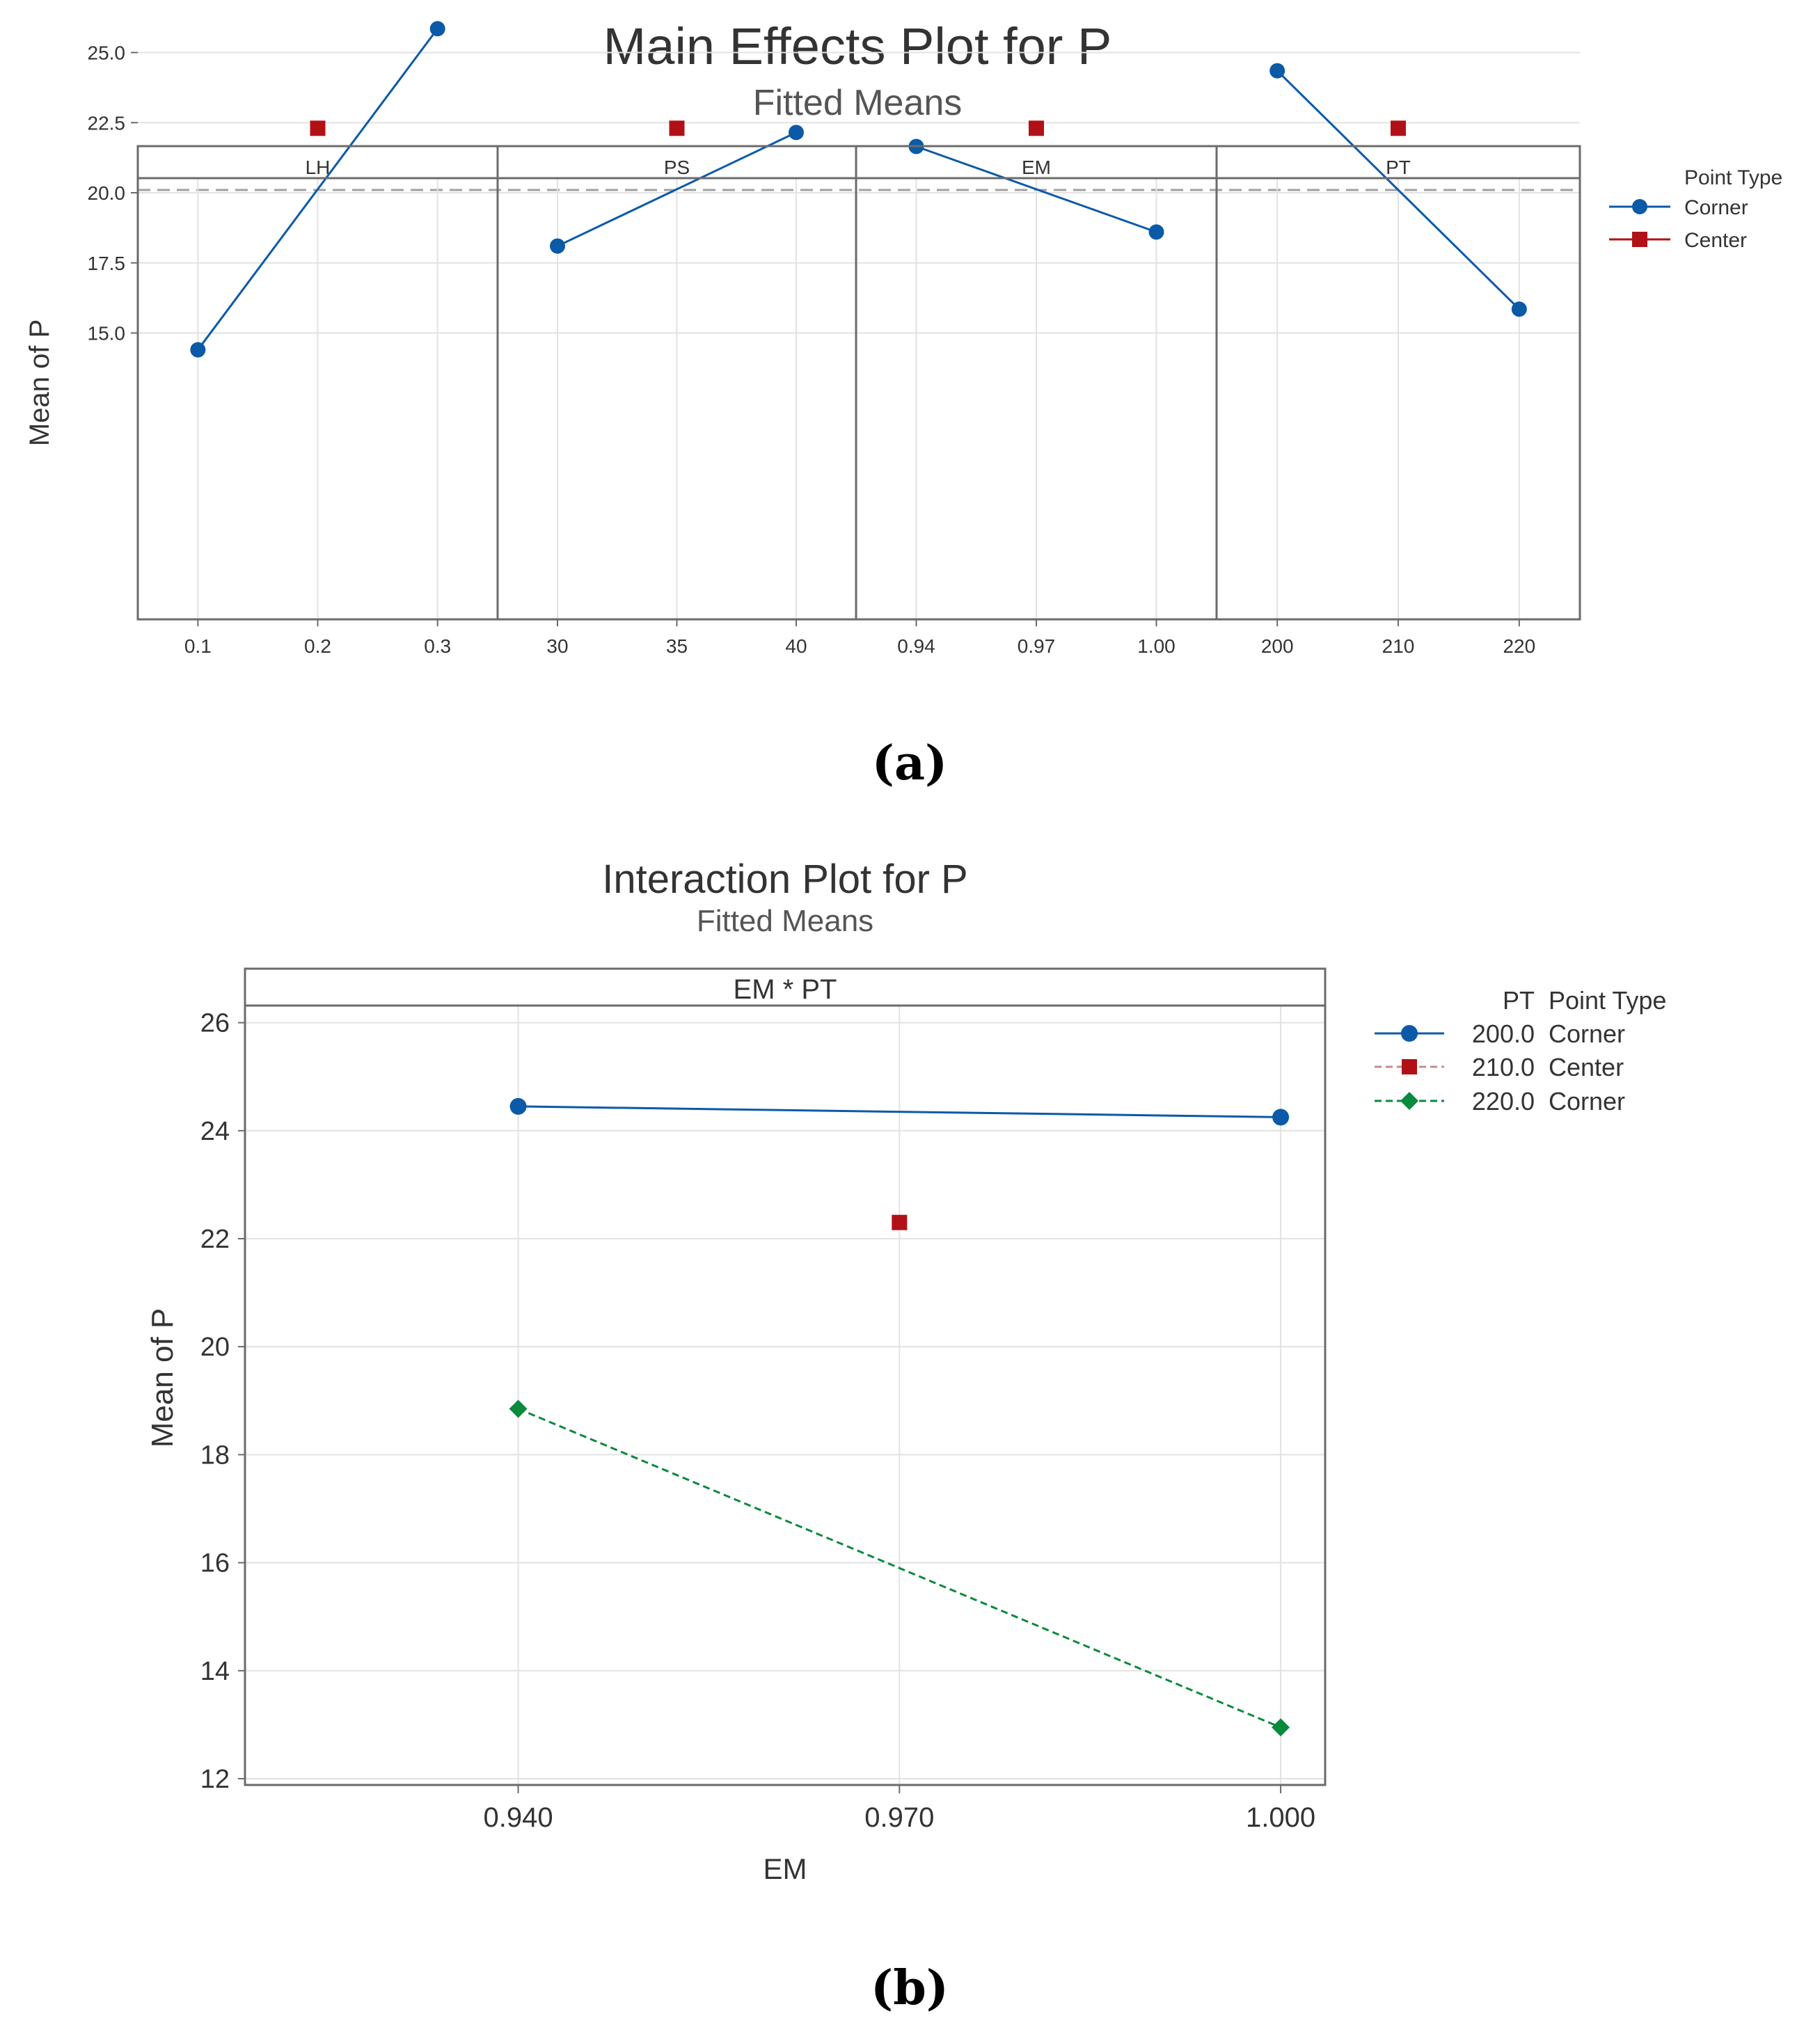 The height and width of the screenshot is (2032, 1820). Describe the element at coordinates (900, 1222) in the screenshot. I see `series-210-point` at that location.